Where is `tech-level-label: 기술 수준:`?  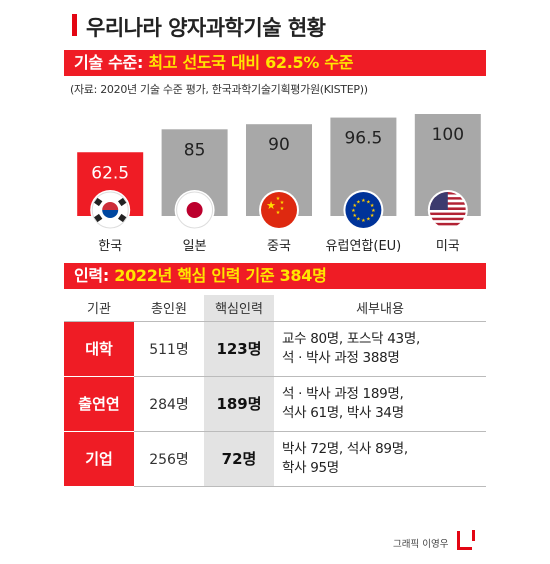
tech-level-label: 기술 수준: is located at coordinates (109, 62).